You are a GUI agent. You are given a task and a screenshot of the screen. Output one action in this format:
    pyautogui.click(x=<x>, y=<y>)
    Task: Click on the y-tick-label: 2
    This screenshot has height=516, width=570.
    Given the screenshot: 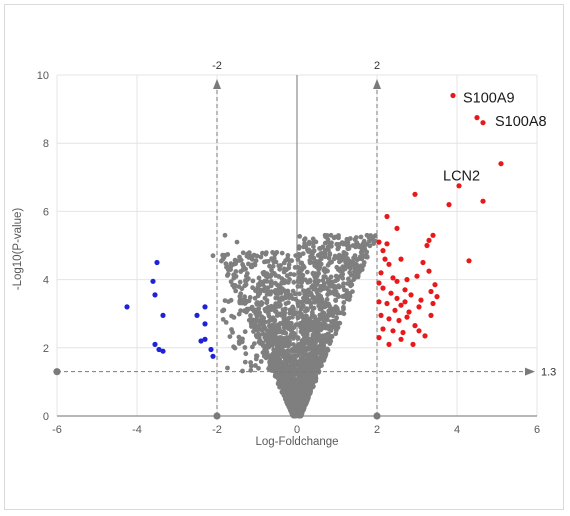 What is the action you would take?
    pyautogui.click(x=46, y=349)
    